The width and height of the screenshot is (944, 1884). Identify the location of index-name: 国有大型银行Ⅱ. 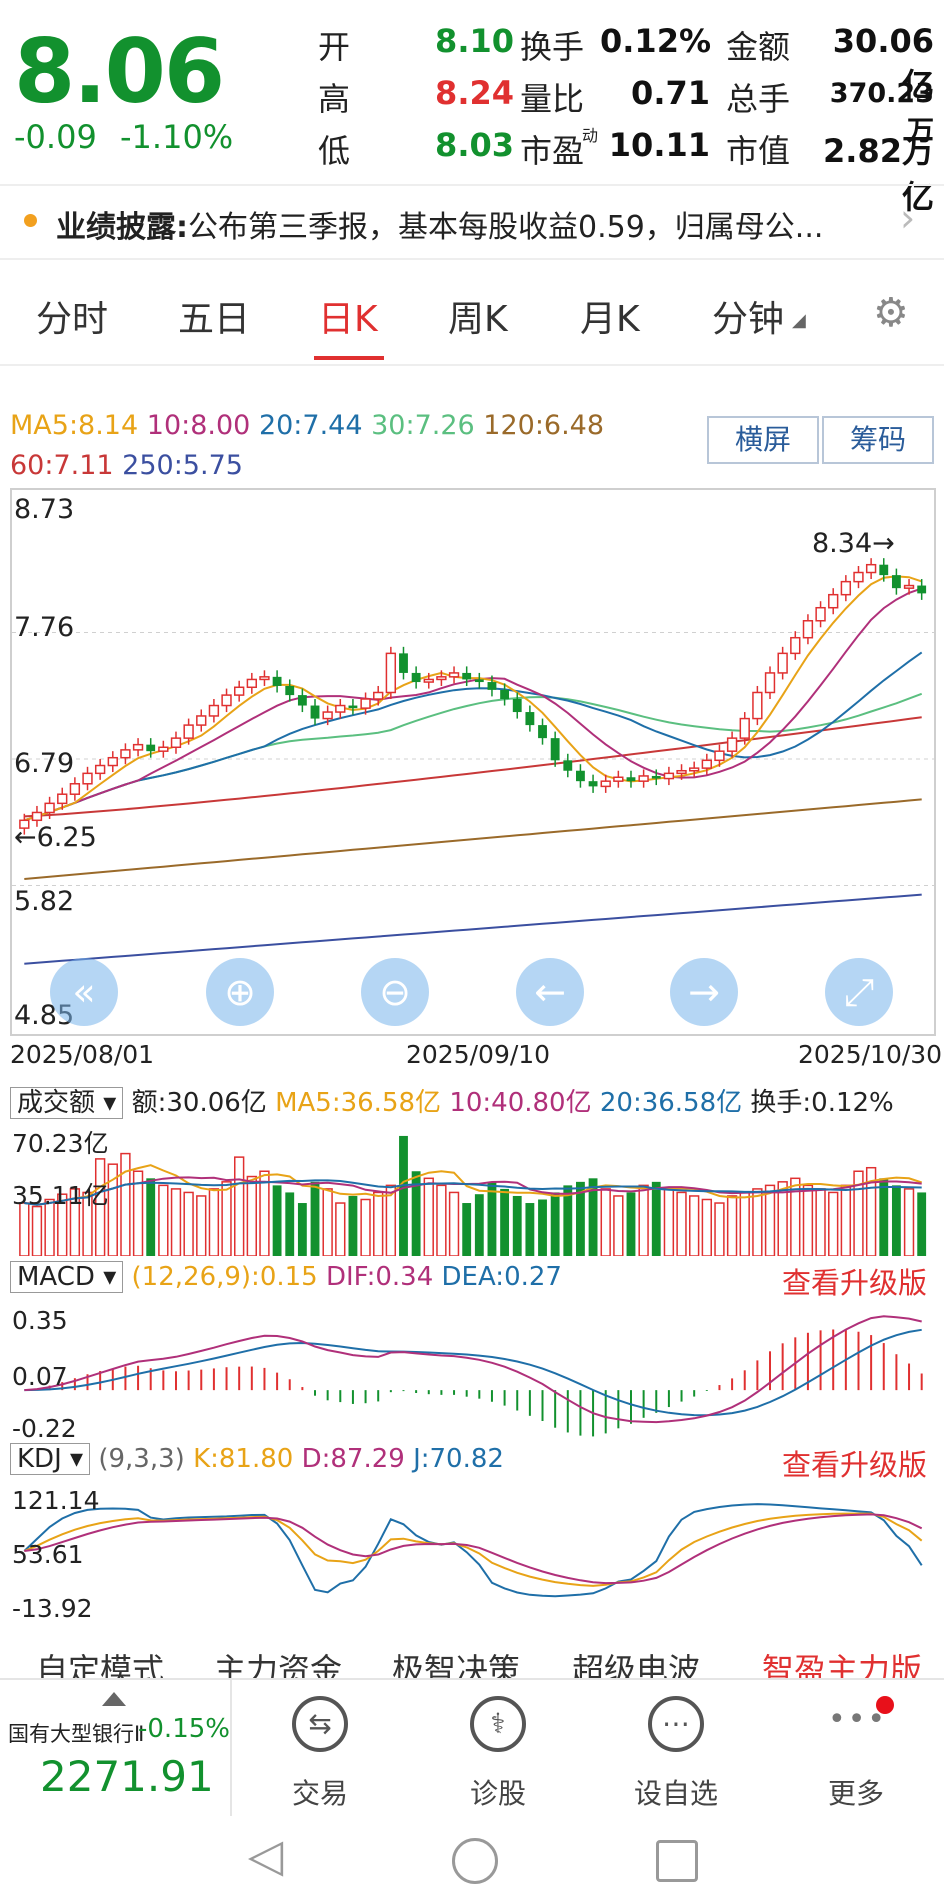
(76, 1734).